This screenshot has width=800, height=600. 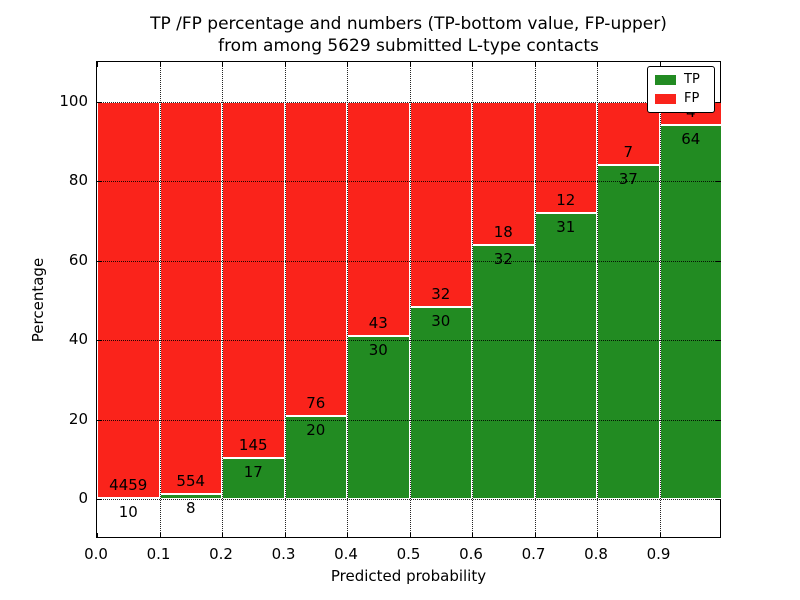 I want to click on tp-count-label: 32, so click(x=503, y=258).